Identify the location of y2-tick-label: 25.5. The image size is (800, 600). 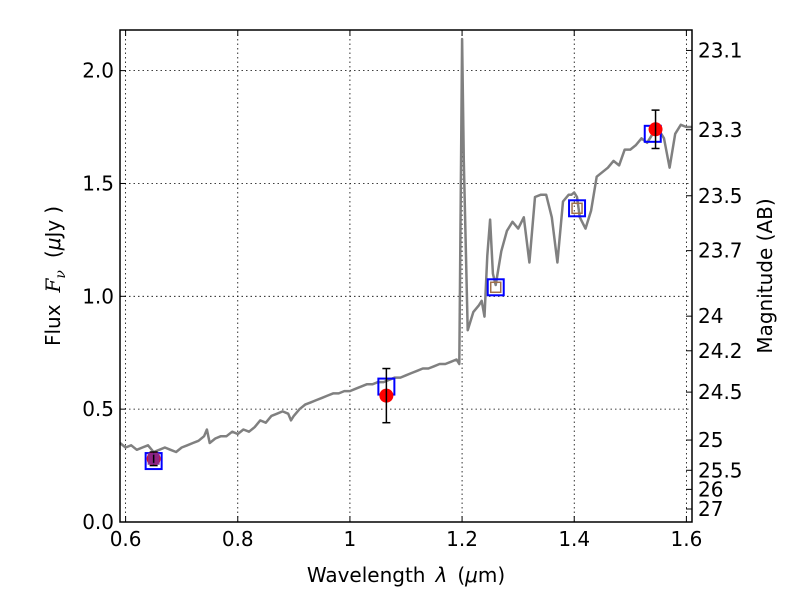
(720, 470).